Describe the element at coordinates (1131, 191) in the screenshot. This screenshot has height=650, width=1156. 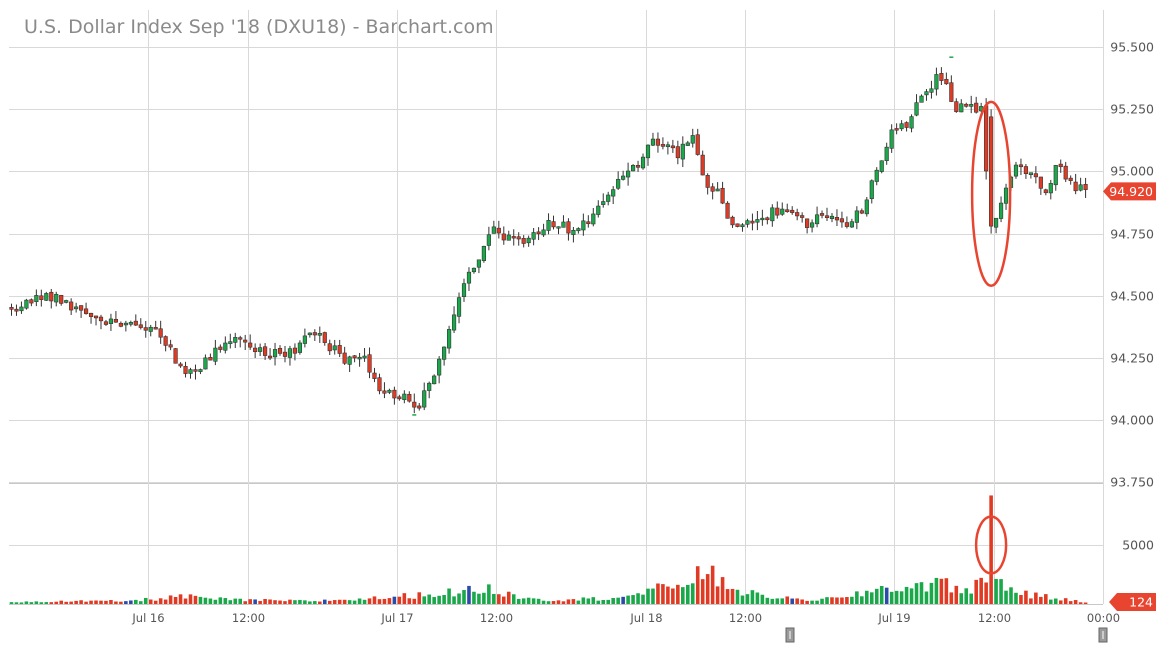
I see `last-price-label: 94.920` at that location.